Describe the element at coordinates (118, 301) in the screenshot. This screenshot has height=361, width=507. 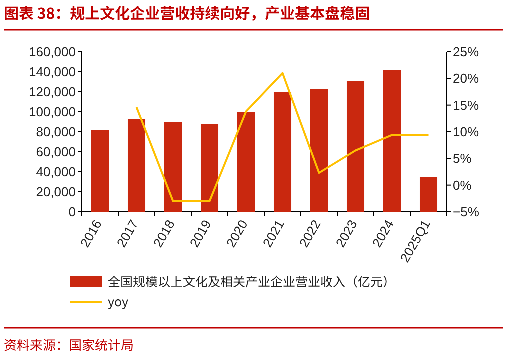
I see `legend-label: yoy` at that location.